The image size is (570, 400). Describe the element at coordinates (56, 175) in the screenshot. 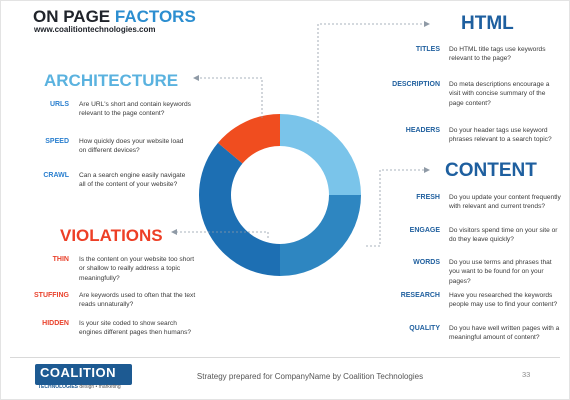

I see `architecture-key-crawl: CRAWL` at that location.